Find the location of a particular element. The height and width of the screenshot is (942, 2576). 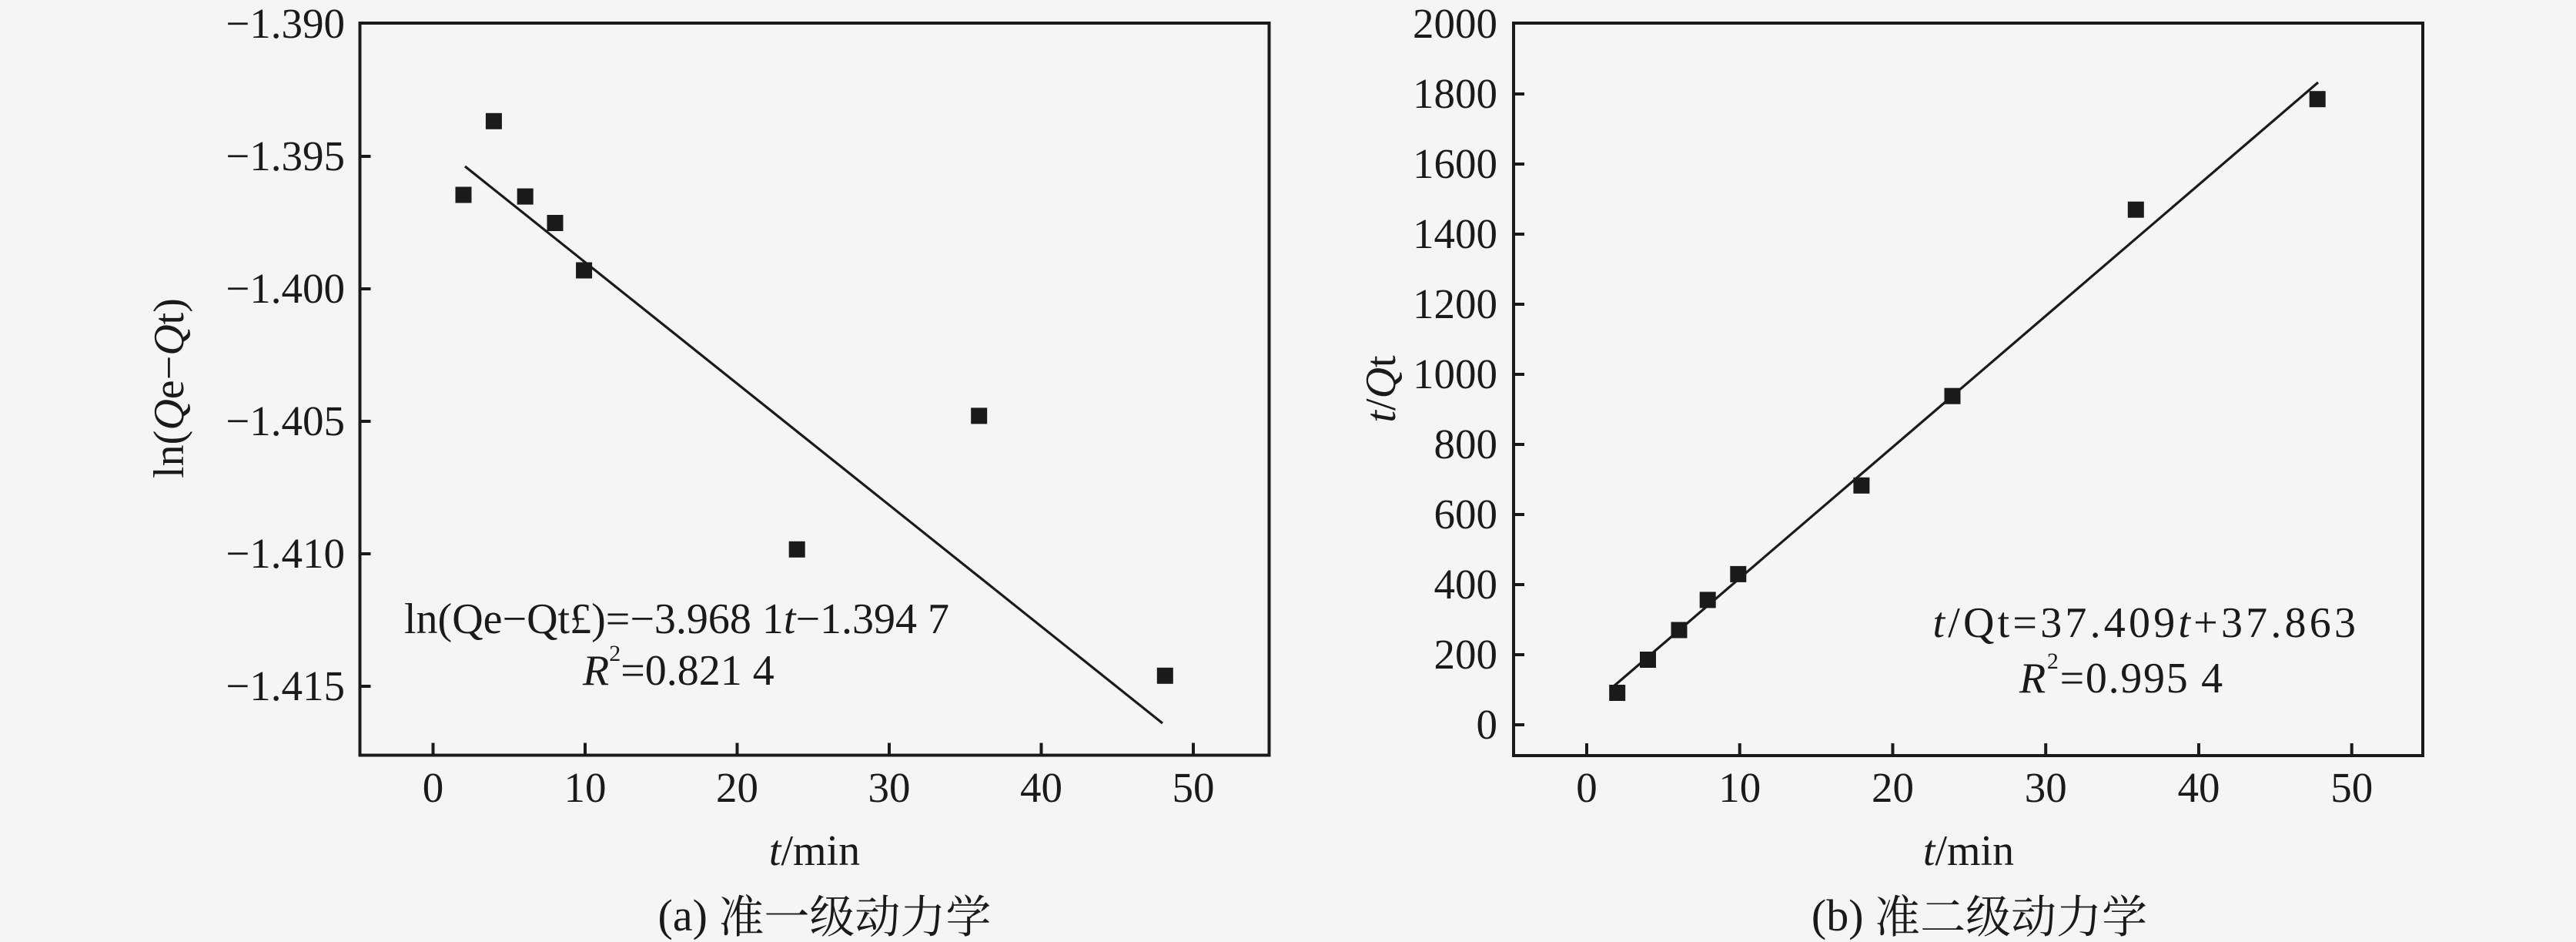

svg-text: −1.400 is located at coordinates (285, 288).